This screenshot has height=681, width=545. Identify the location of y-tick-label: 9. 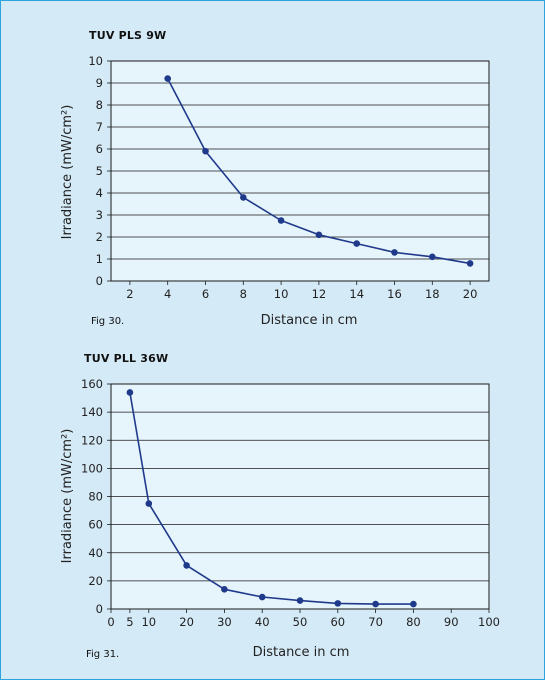
(99, 83).